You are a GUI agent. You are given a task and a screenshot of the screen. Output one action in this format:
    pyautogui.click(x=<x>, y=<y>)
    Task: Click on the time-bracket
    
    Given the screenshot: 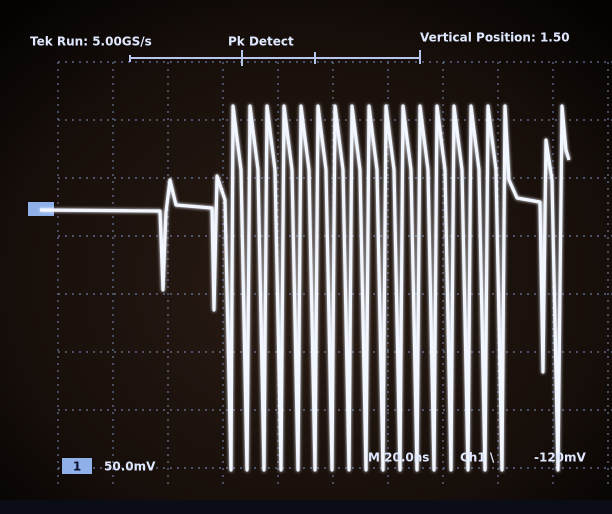 What is the action you would take?
    pyautogui.click(x=275, y=58)
    